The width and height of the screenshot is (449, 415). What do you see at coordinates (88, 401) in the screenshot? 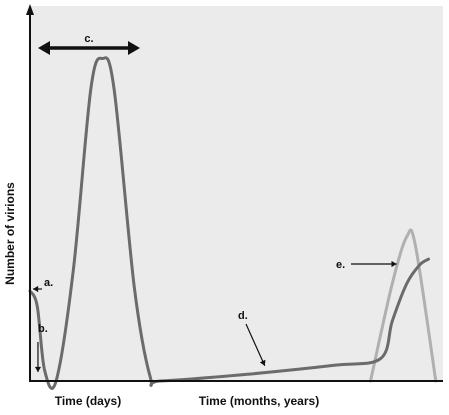
I see `x-axis-label-days: Time (days)` at bounding box center [88, 401].